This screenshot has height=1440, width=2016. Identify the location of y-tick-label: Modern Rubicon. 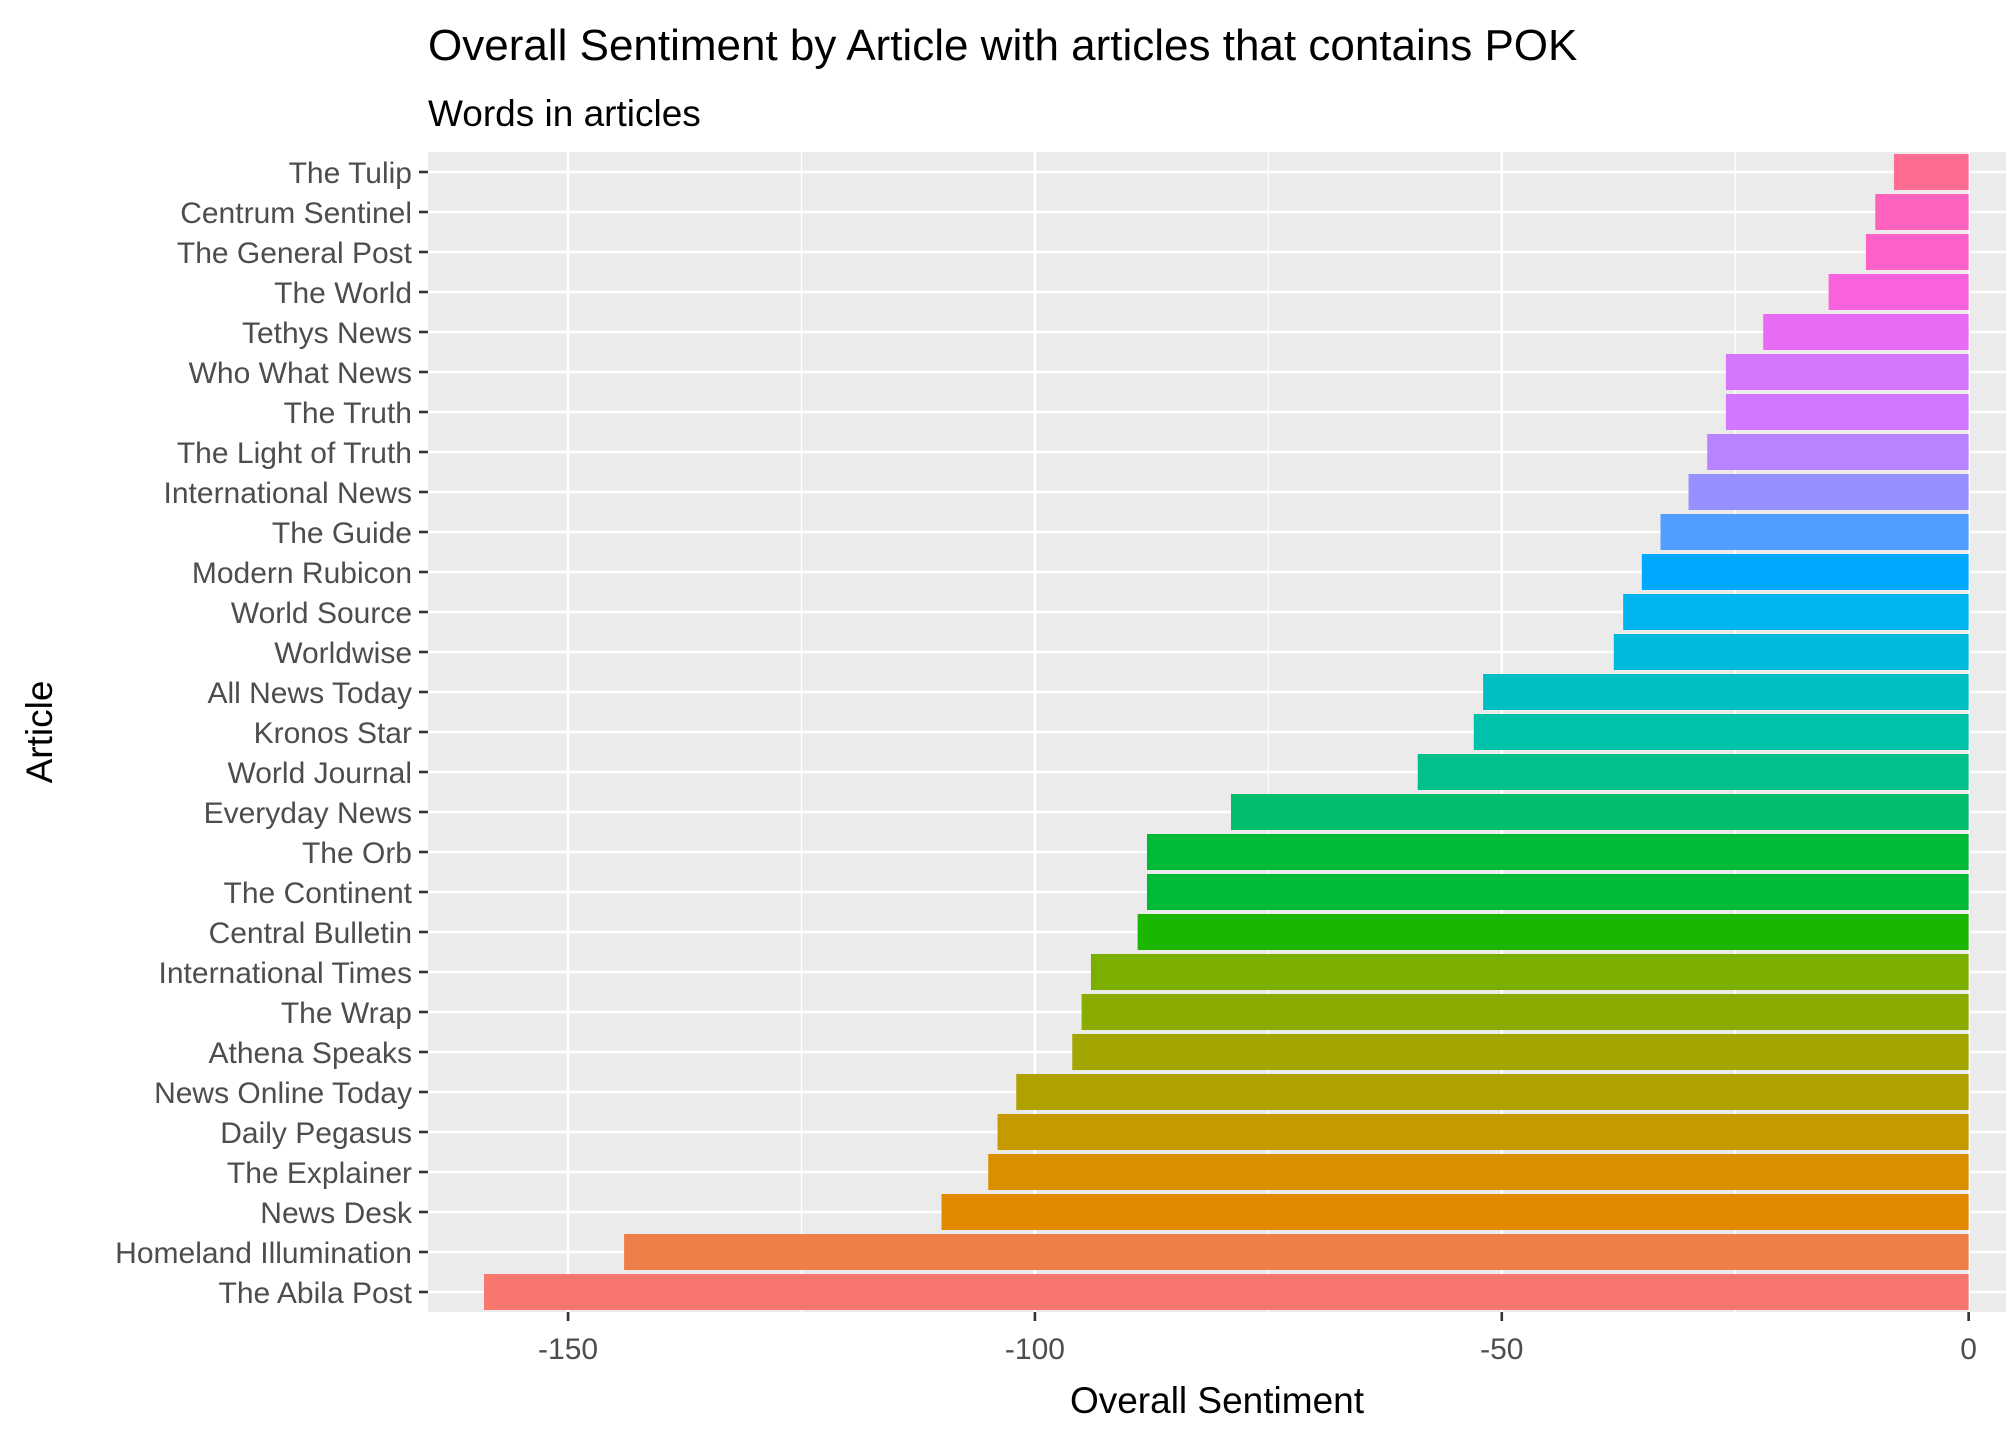
(302, 573).